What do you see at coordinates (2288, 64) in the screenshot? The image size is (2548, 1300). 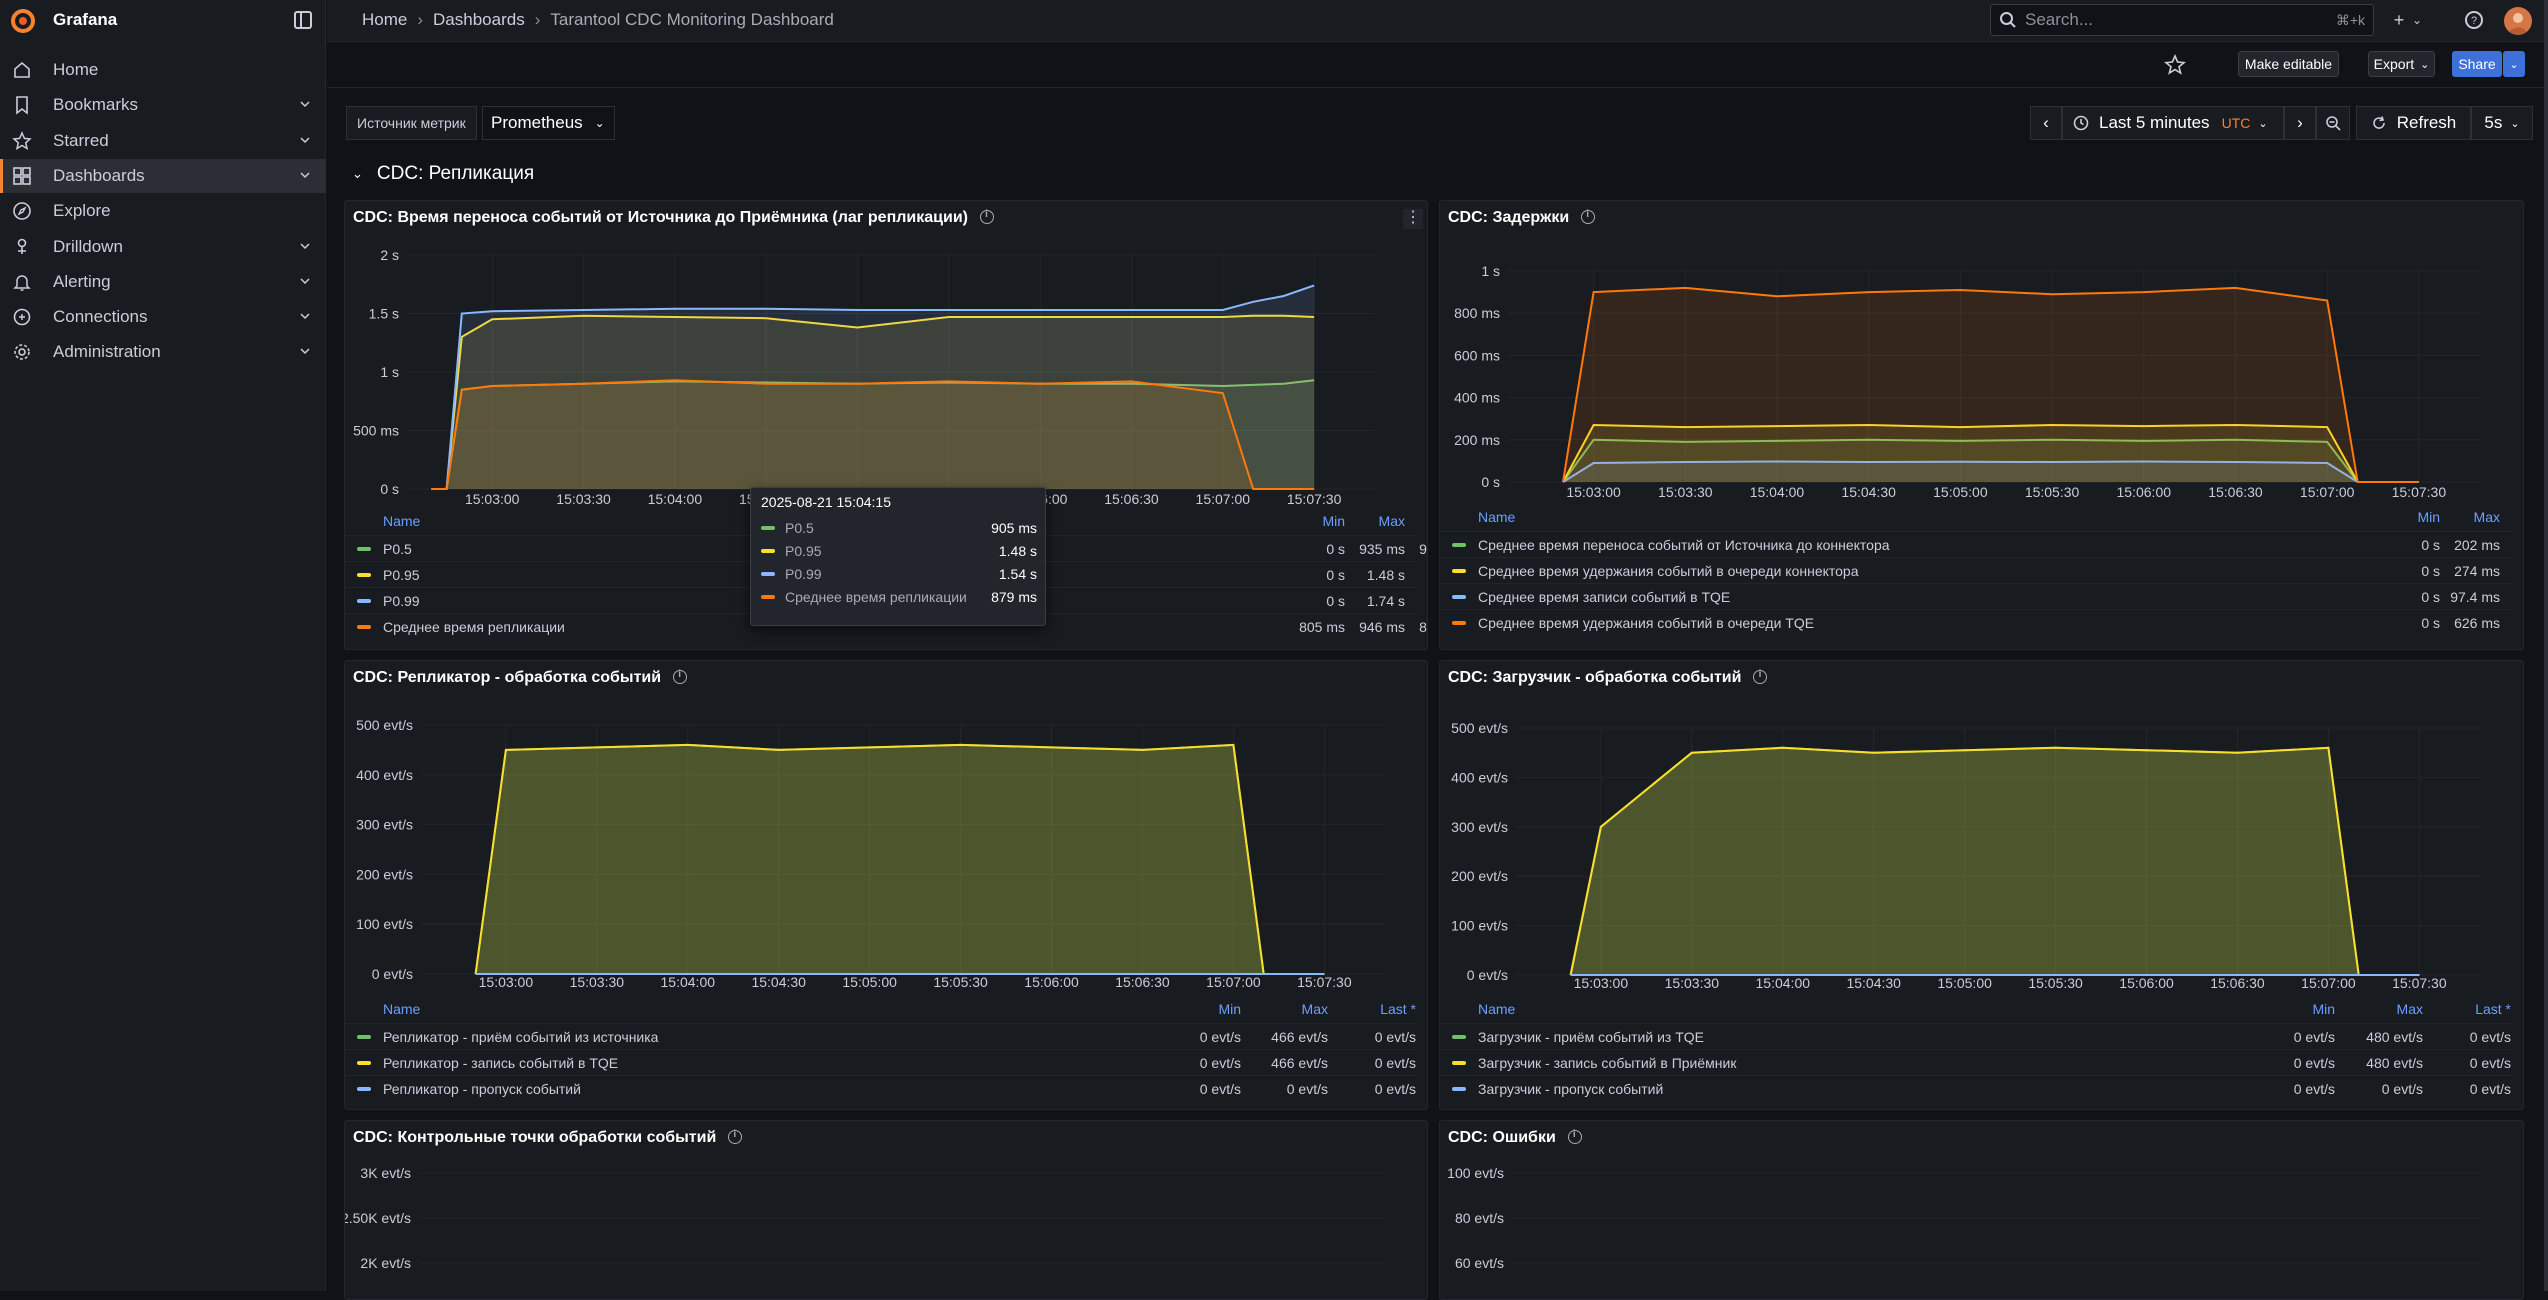 I see `make-editable-button: Make editable` at bounding box center [2288, 64].